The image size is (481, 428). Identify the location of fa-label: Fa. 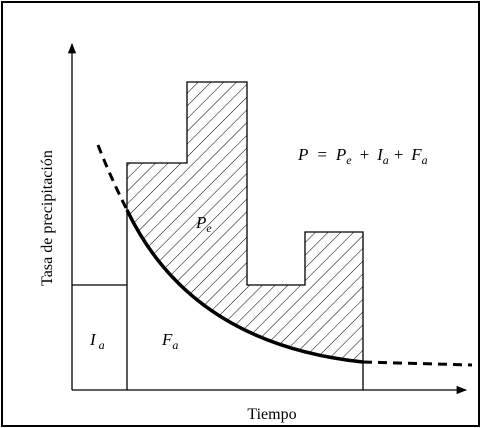
(169, 341).